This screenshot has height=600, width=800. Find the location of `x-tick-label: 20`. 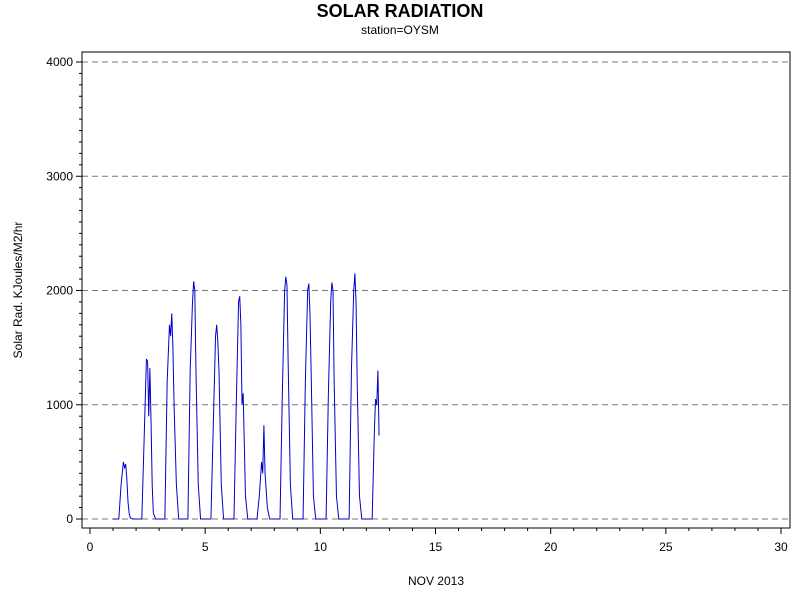

x-tick-label: 20 is located at coordinates (551, 547).